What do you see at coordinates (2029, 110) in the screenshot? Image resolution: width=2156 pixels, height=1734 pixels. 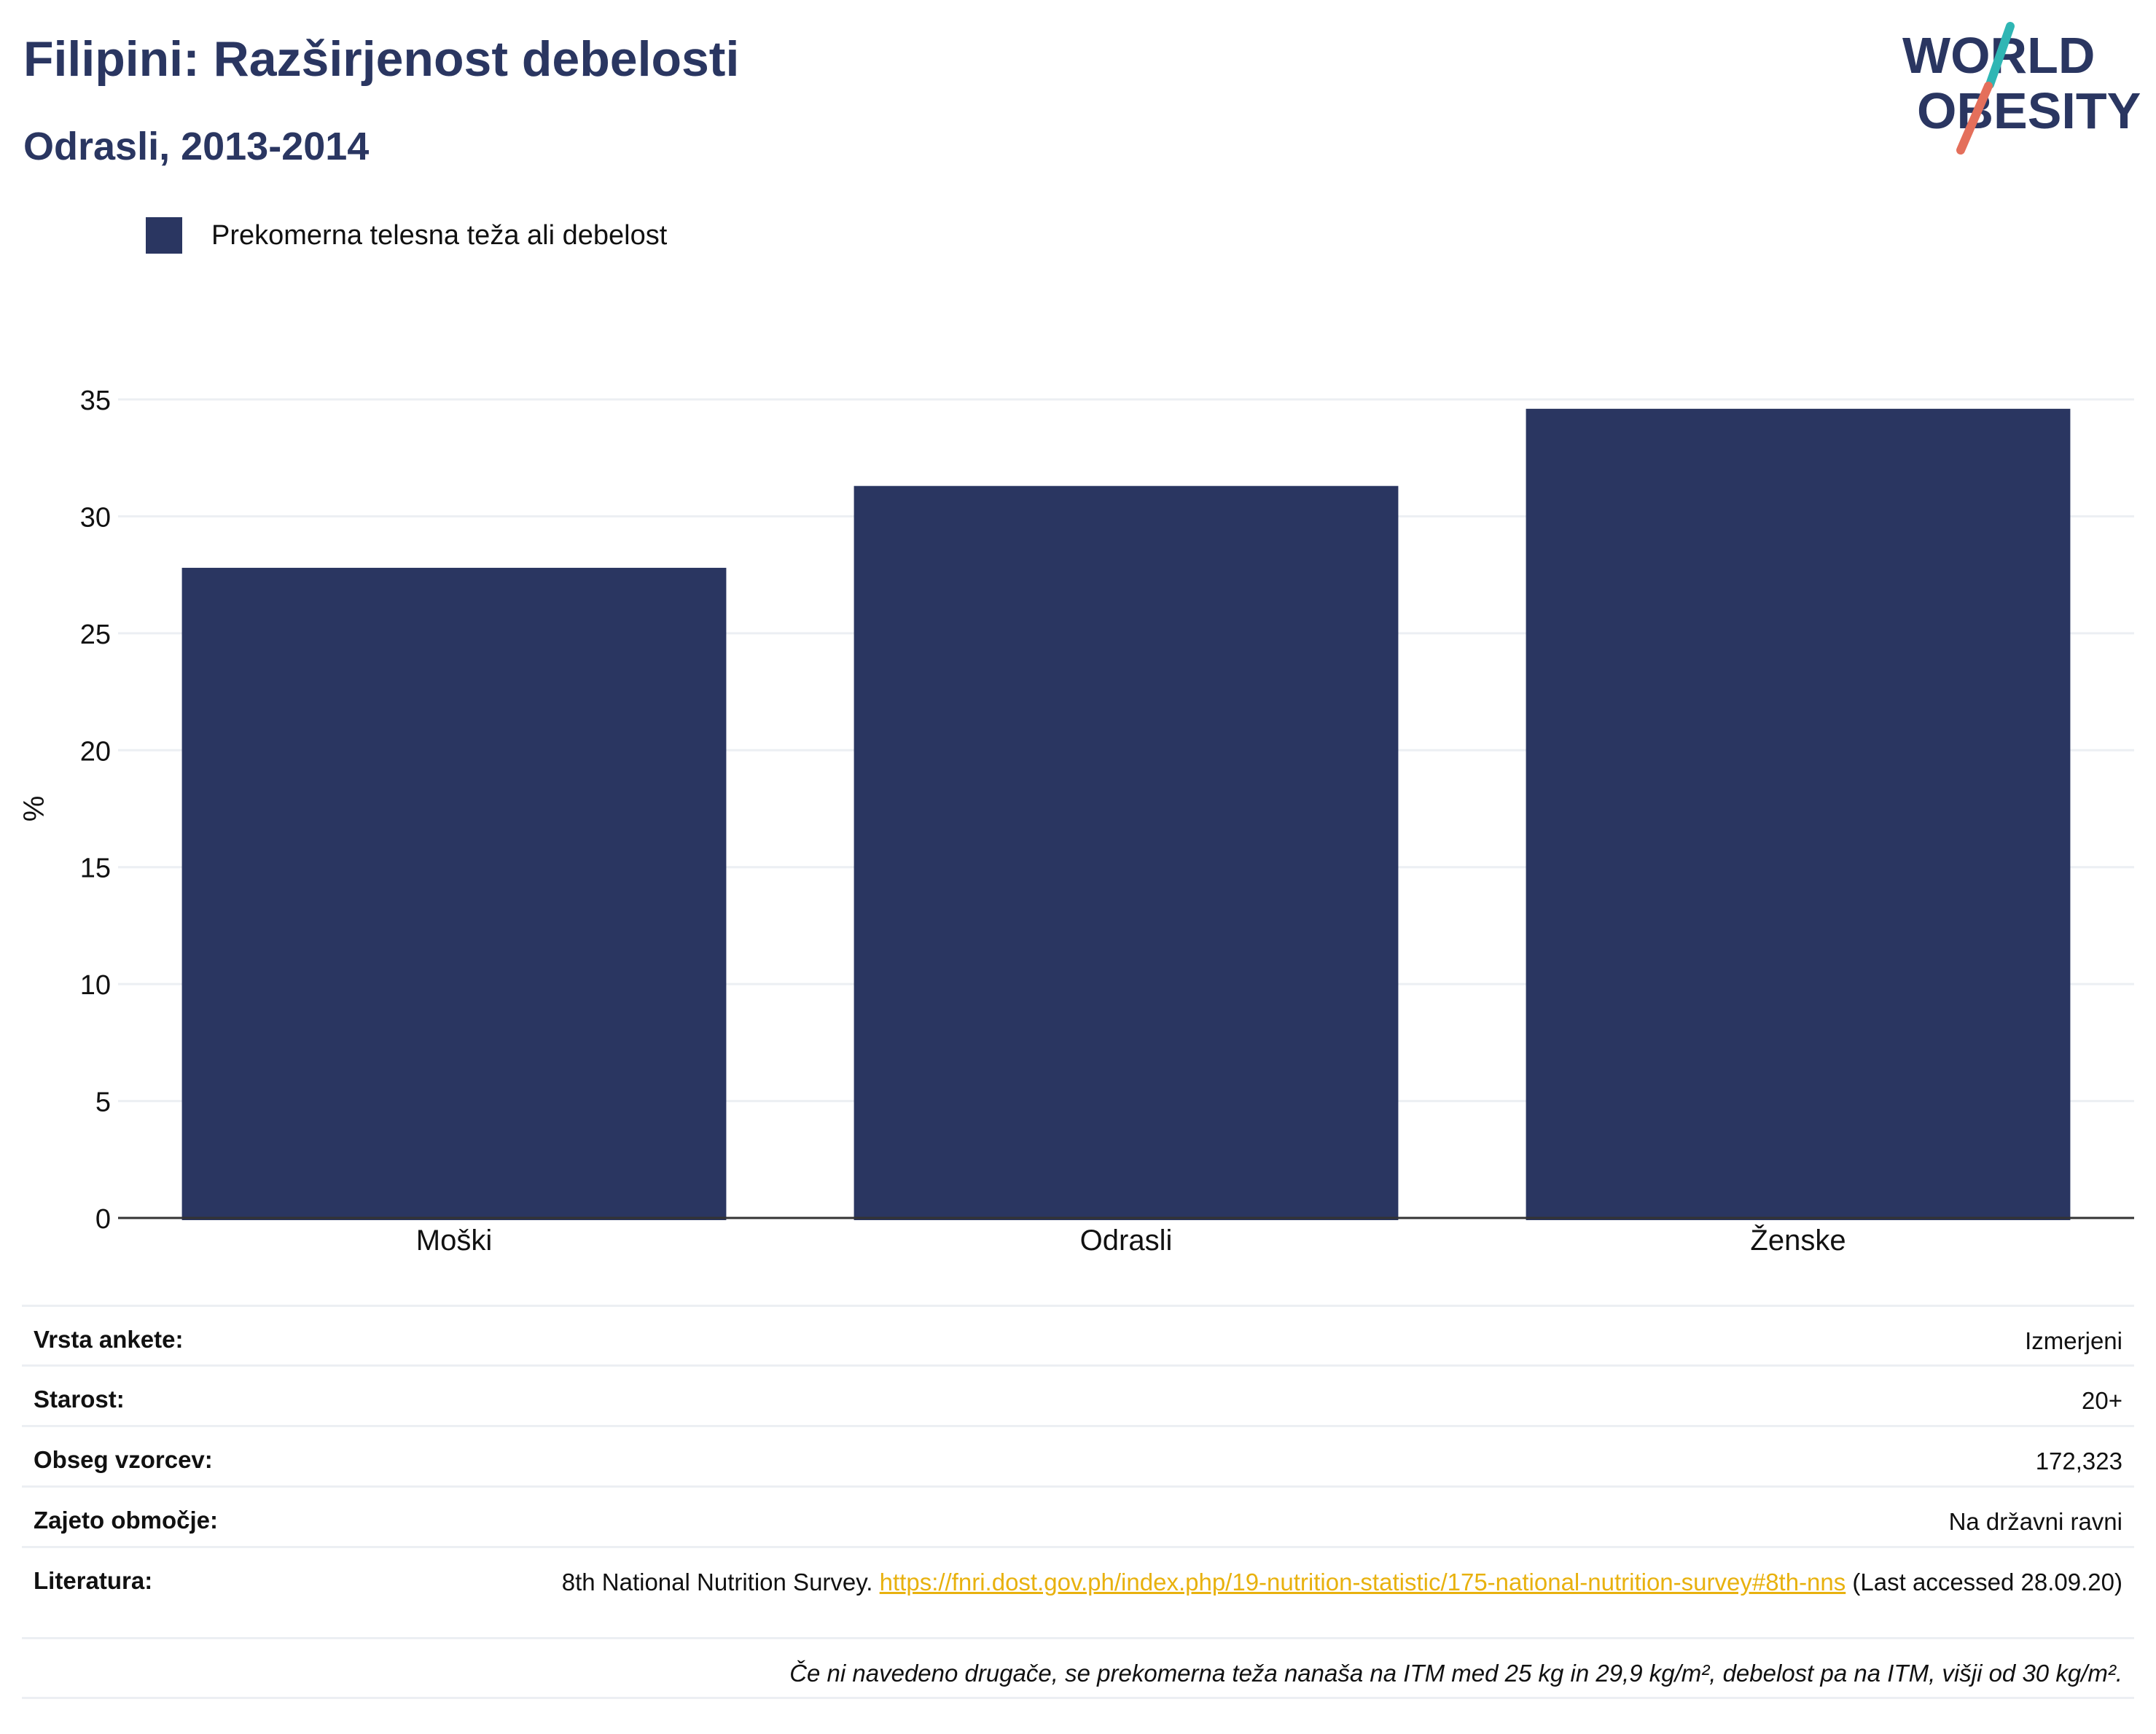 I see `logo-word-obesity: OBESITY` at bounding box center [2029, 110].